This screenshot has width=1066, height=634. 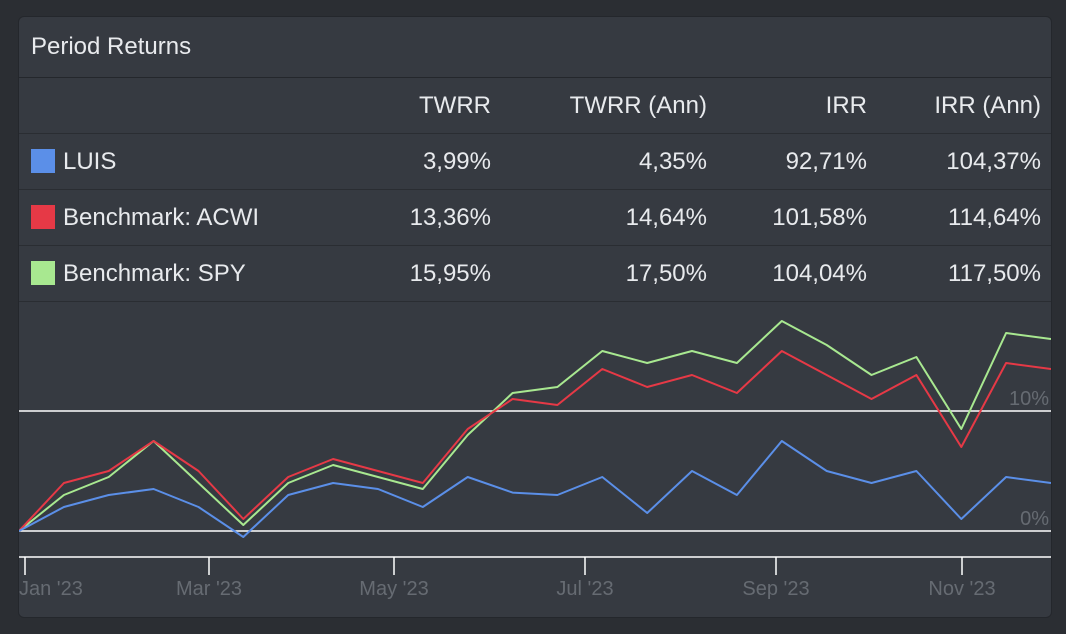 I want to click on x-tick-label: Mar '23, so click(x=209, y=589).